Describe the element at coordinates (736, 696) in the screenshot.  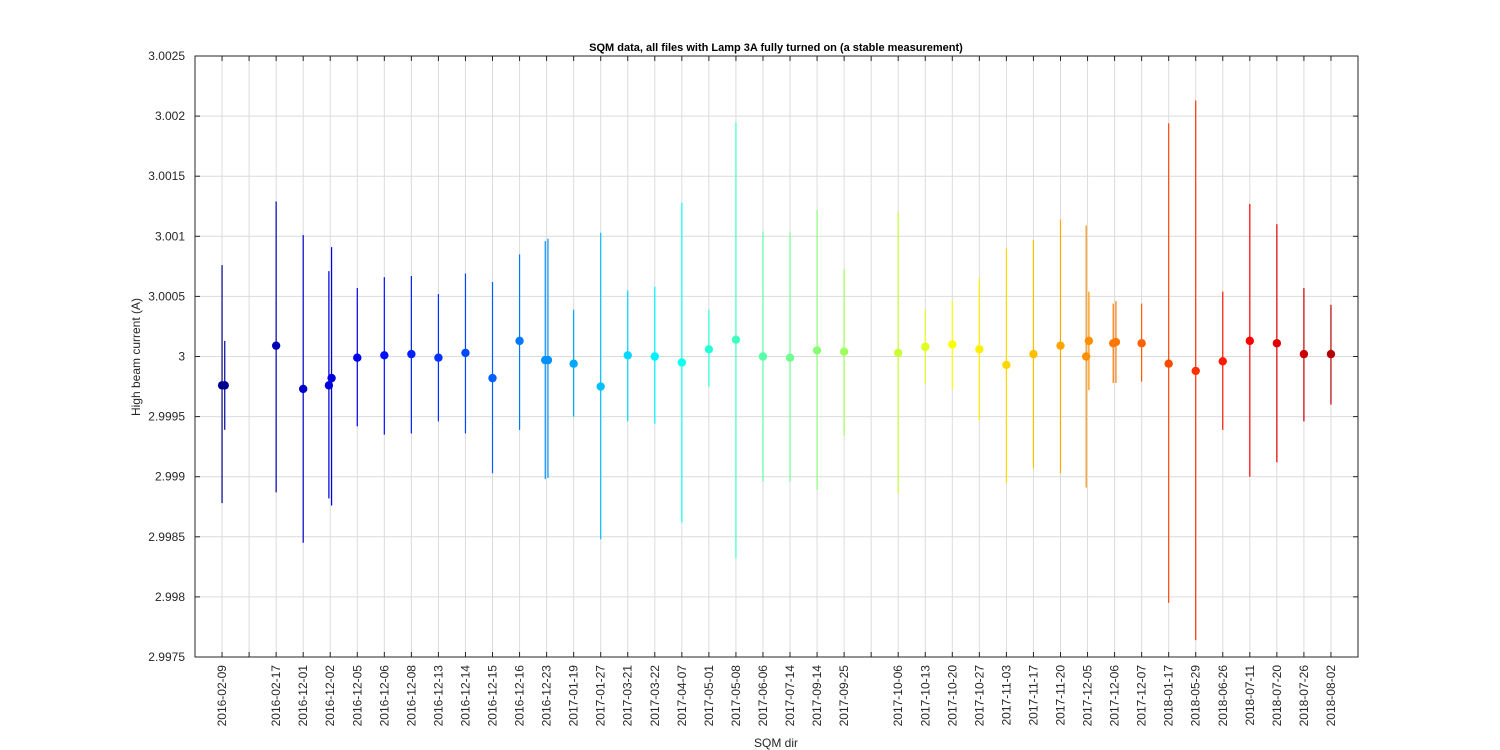
I see `x-tick-label: 2017-05-08` at that location.